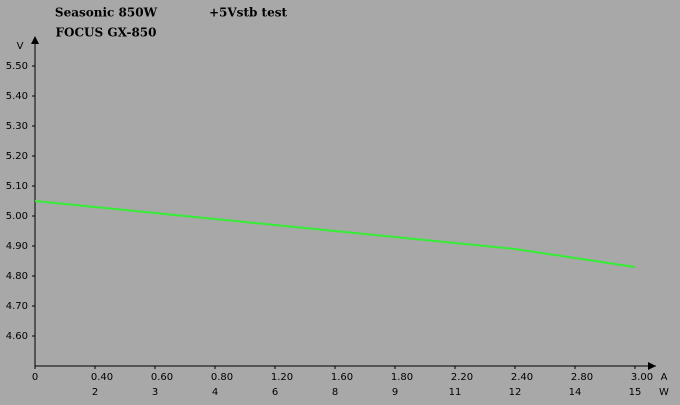  Describe the element at coordinates (575, 392) in the screenshot. I see `x2-tick-label: 14` at that location.